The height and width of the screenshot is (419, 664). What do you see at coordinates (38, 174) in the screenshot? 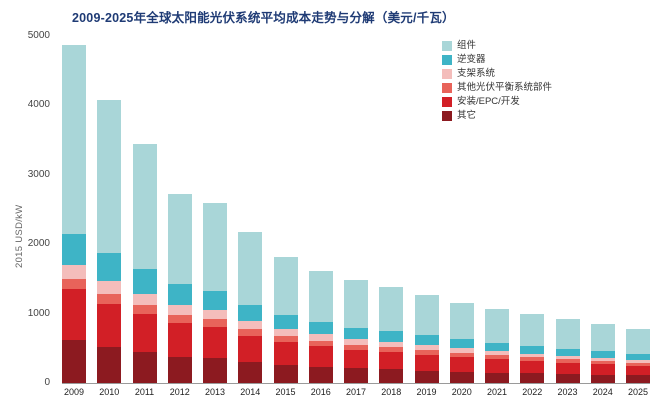
I see `y-tick-3000: 3000` at bounding box center [38, 174].